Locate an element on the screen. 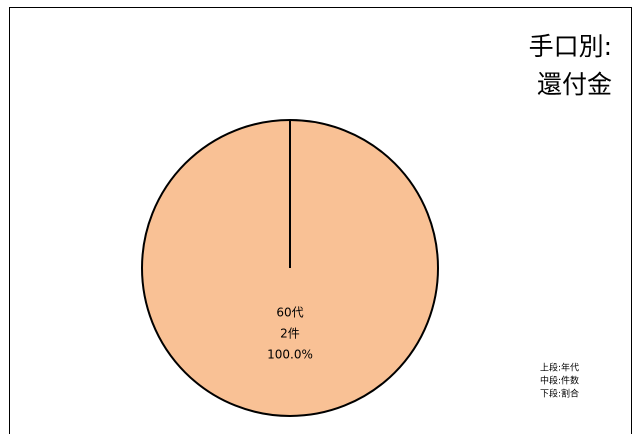 This screenshot has height=434, width=641. chart-title: 手口別: is located at coordinates (570, 46).